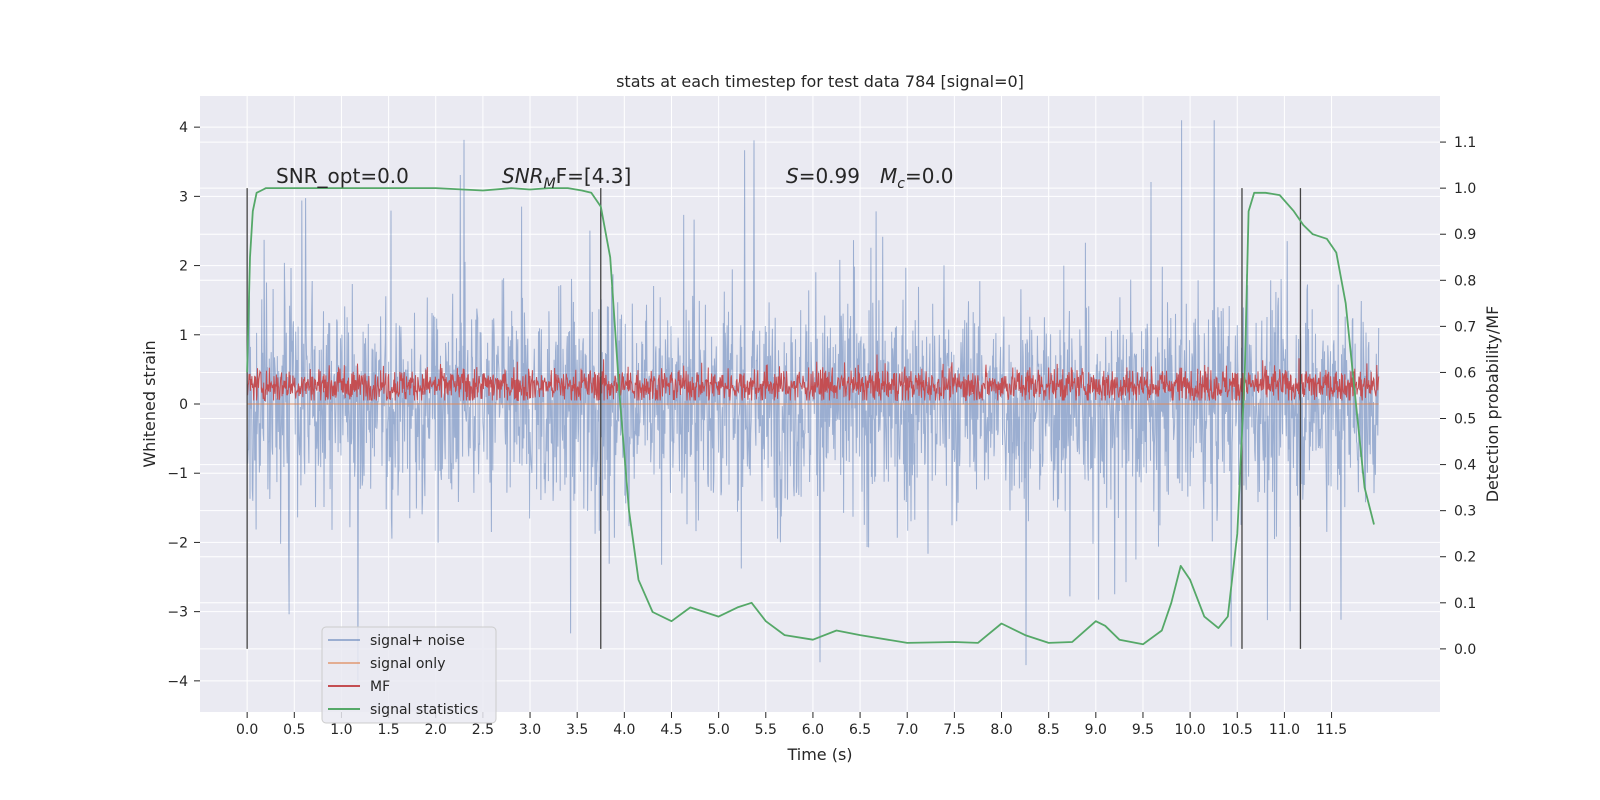 Image resolution: width=1600 pixels, height=800 pixels. What do you see at coordinates (1284, 730) in the screenshot?
I see `x-tick-label-22: 11.0` at bounding box center [1284, 730].